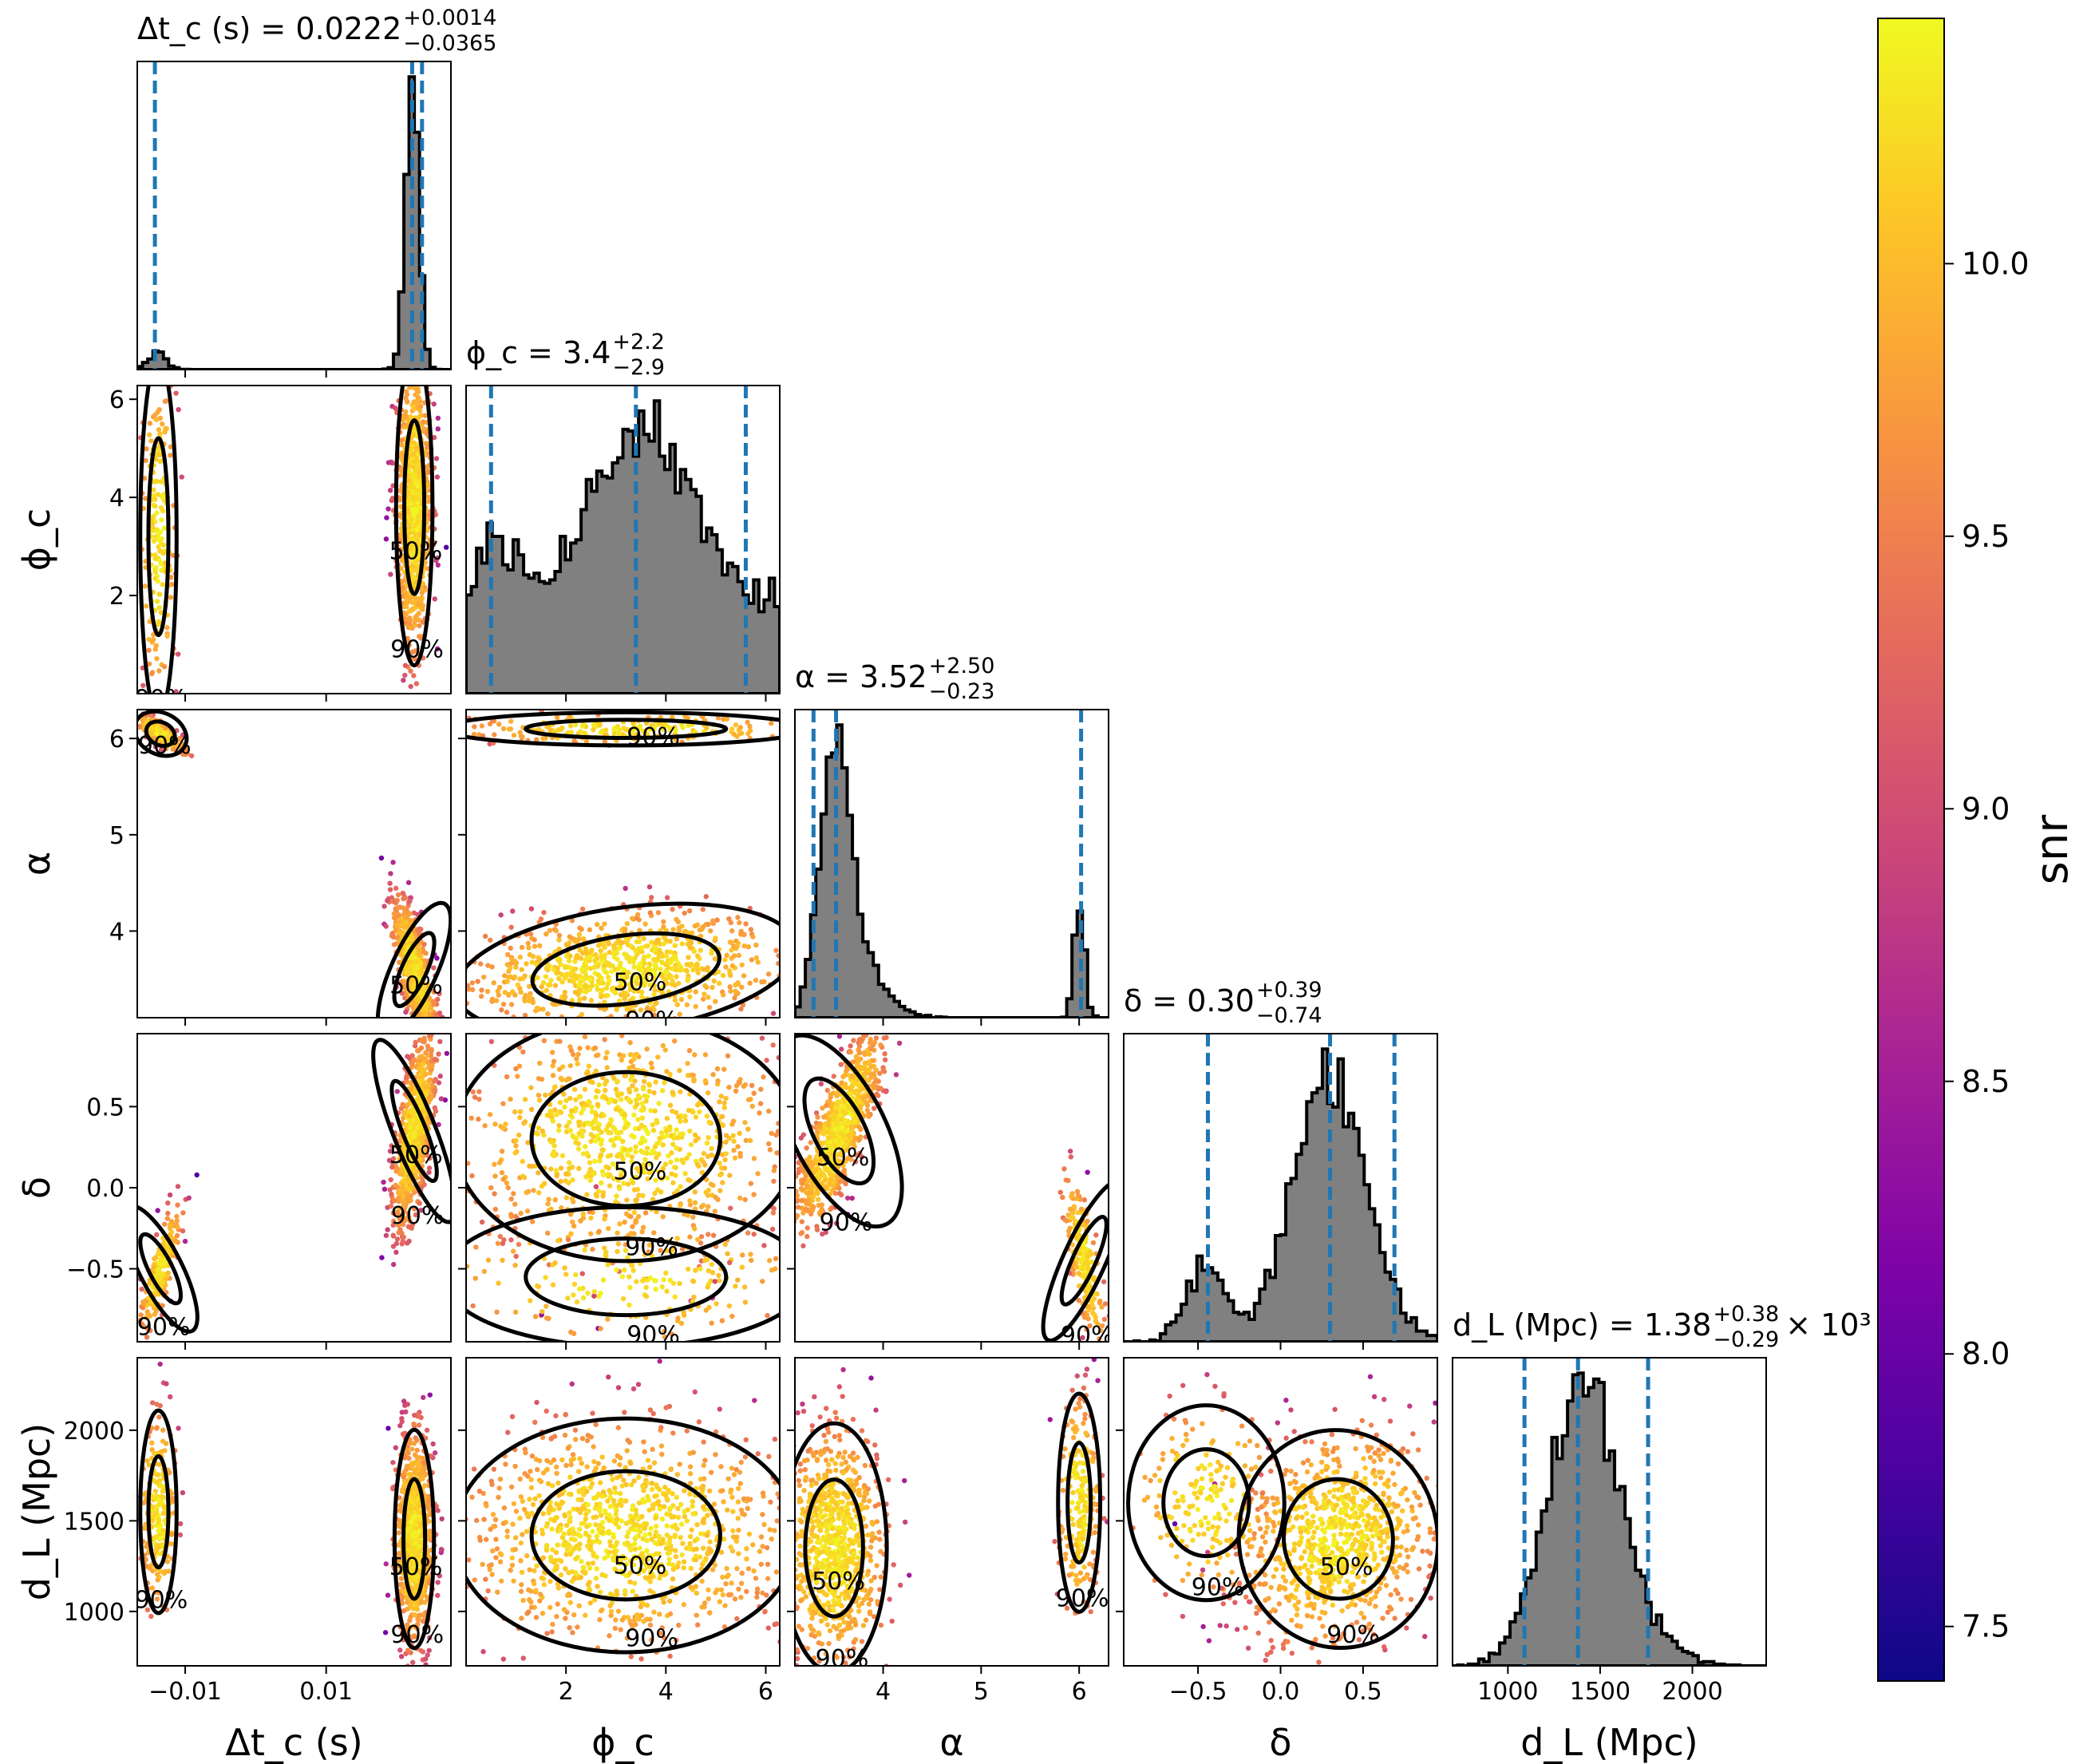 This screenshot has width=2095, height=1764. Describe the element at coordinates (623, 539) in the screenshot. I see `axes-frame` at that location.